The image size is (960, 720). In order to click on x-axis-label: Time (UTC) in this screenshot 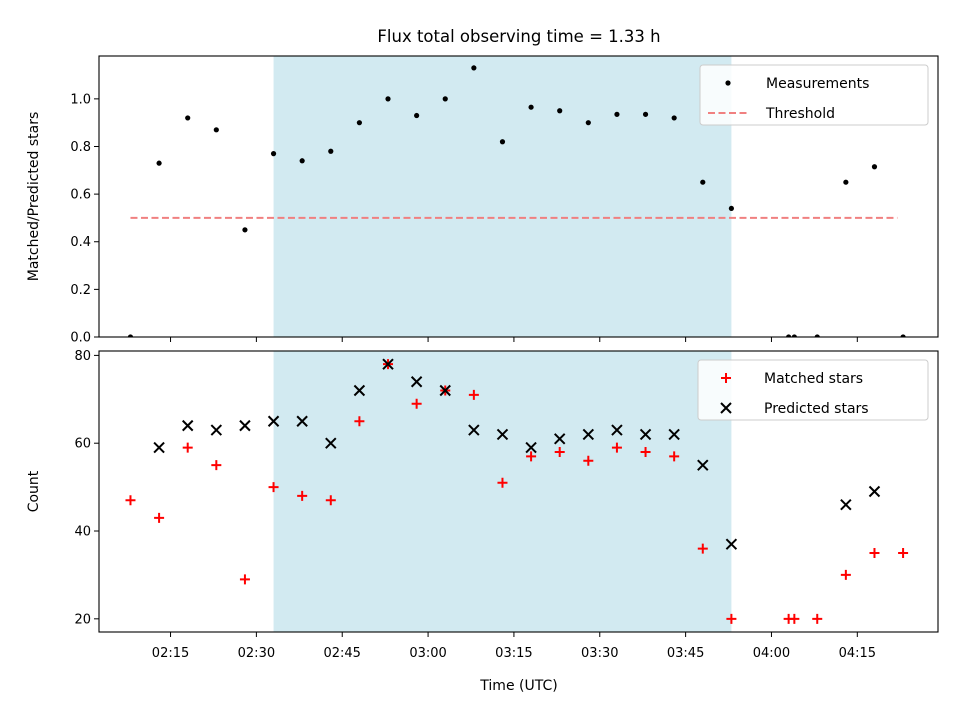, I will do `click(518, 686)`.